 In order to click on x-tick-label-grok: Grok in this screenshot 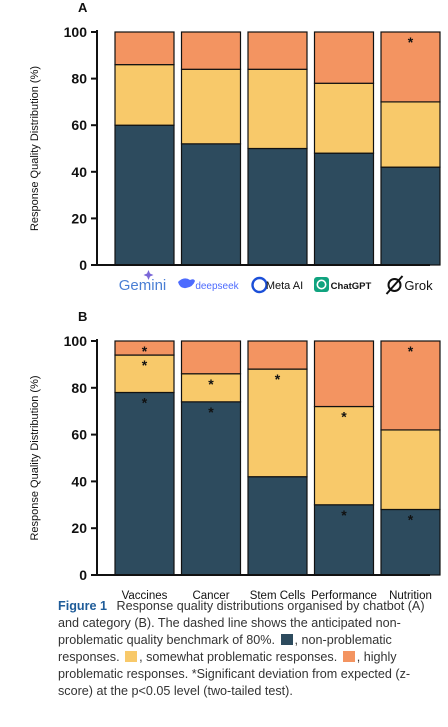, I will do `click(418, 285)`.